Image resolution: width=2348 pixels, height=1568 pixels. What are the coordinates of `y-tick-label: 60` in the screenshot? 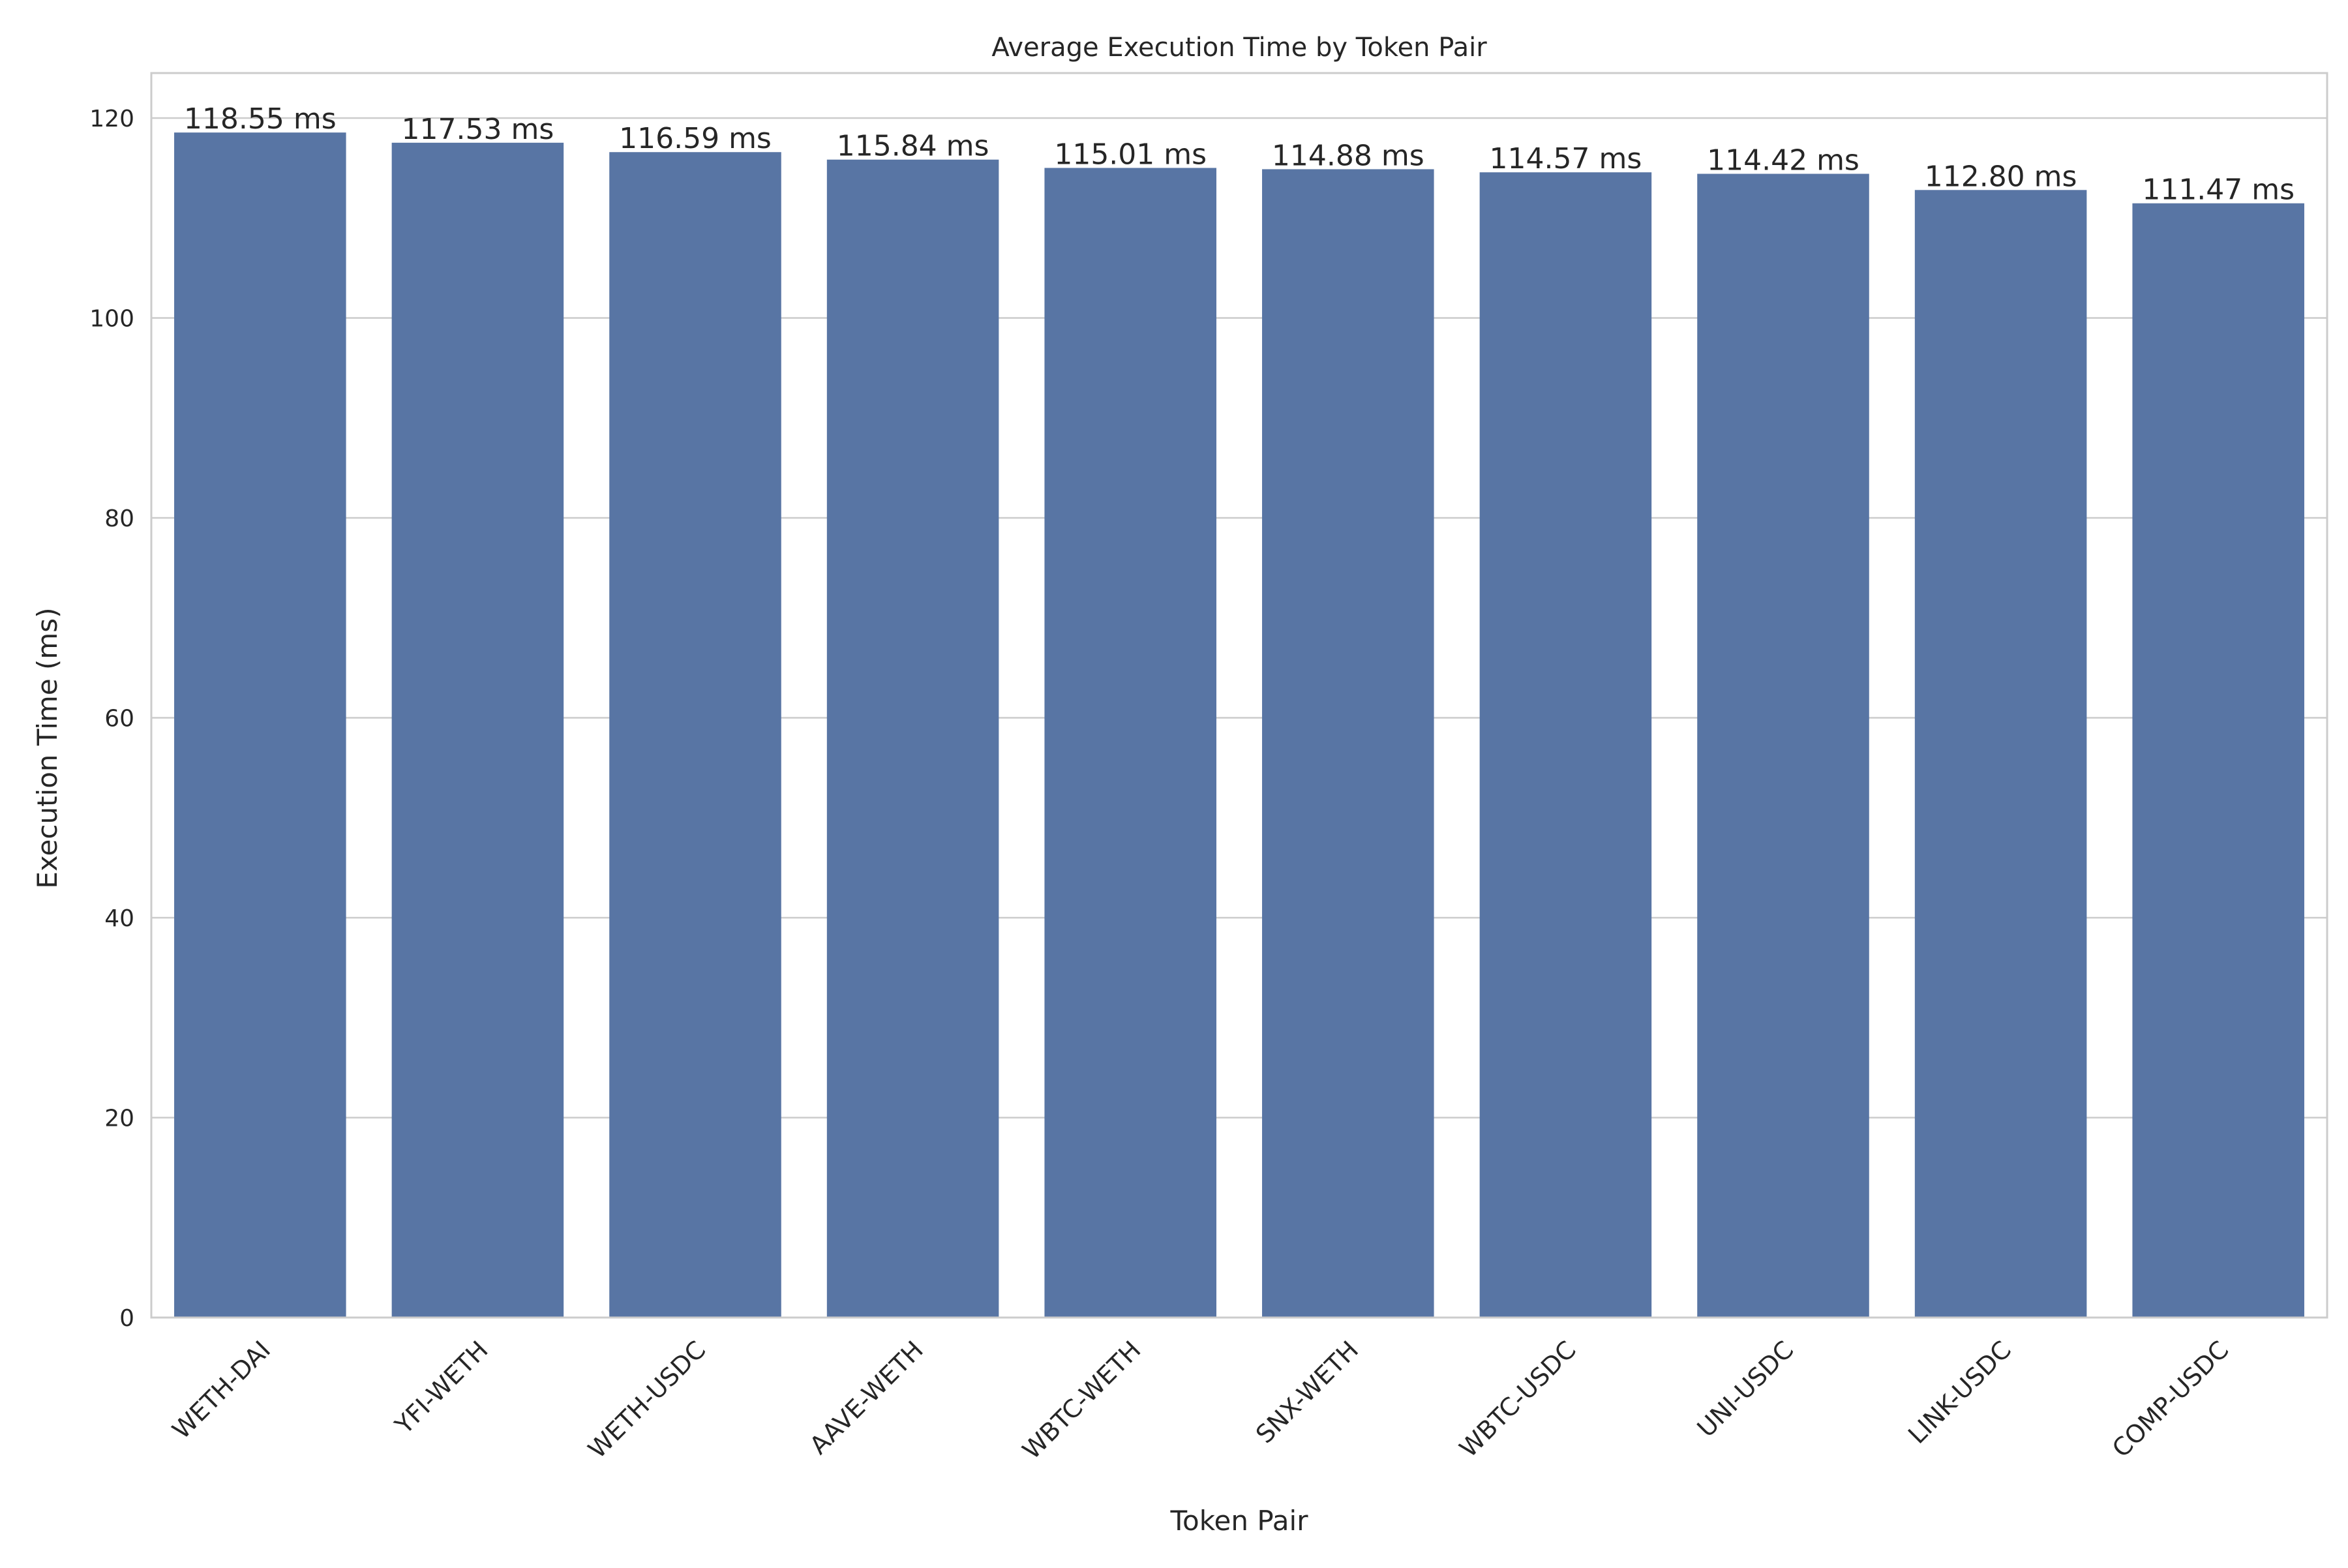 It's located at (119, 718).